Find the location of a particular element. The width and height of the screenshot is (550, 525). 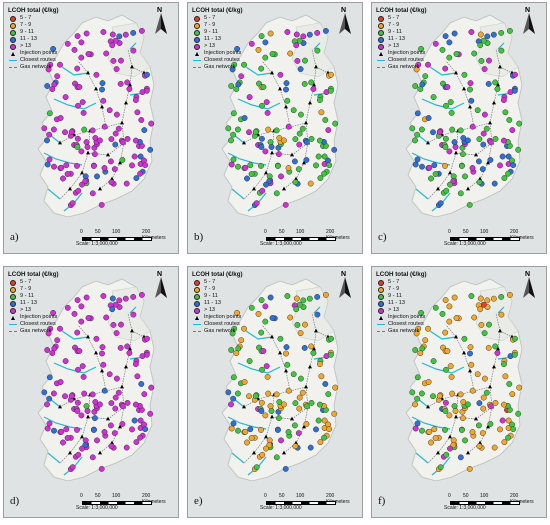

north-arrow-icon is located at coordinates (161, 23).